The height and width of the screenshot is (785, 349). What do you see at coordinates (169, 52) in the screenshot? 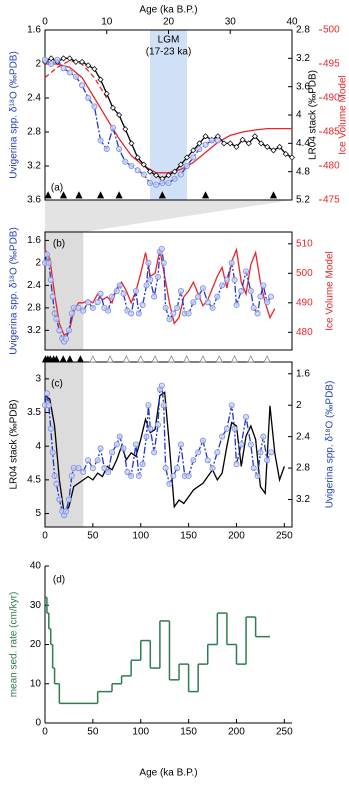
I see `shade-label: (17-23 ka)` at bounding box center [169, 52].